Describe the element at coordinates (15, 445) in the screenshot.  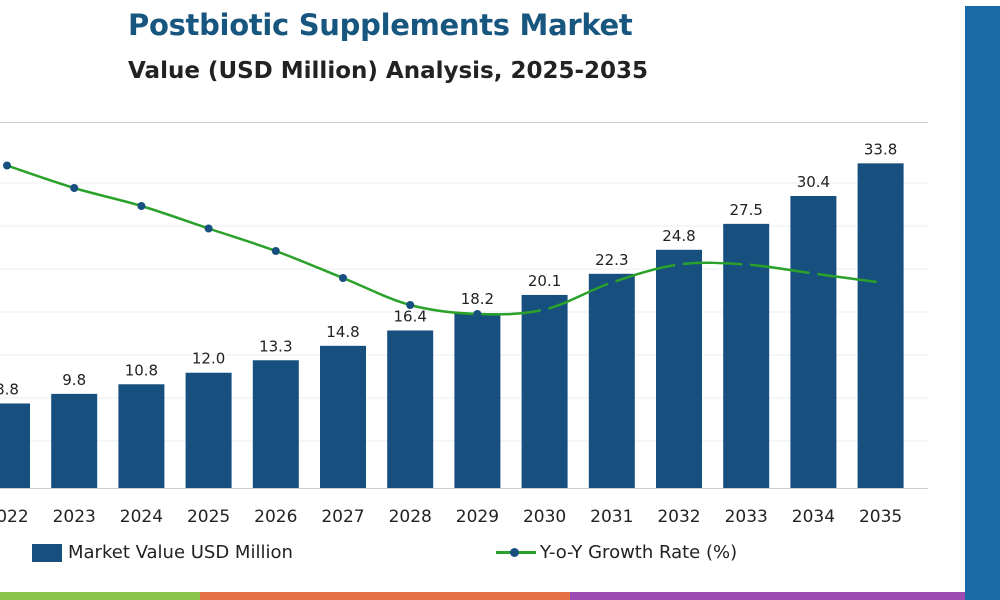
I see `bar-2022` at that location.